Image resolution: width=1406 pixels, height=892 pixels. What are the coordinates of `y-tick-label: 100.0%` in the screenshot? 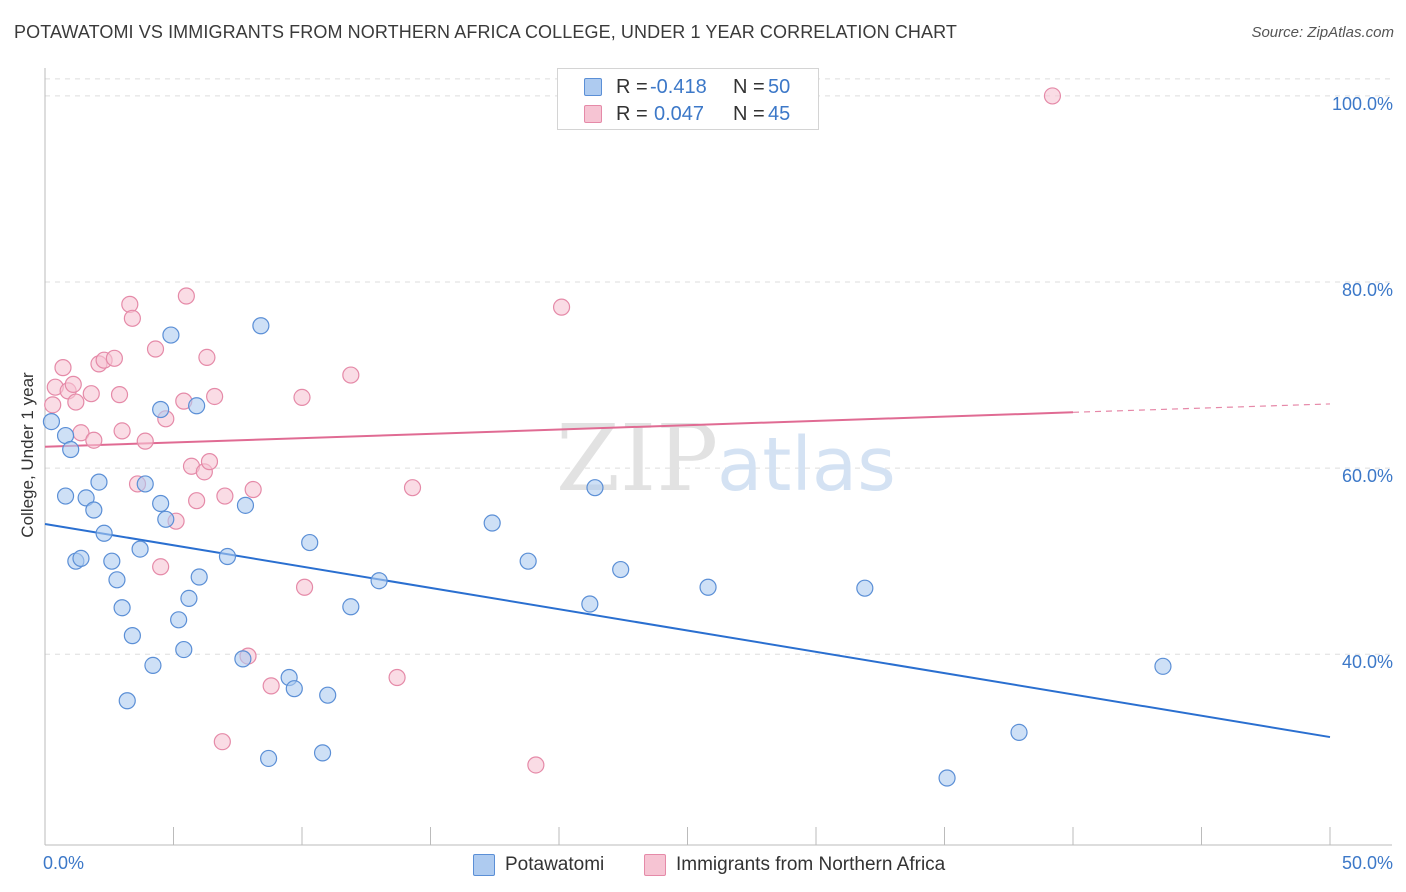 It's located at (1362, 104).